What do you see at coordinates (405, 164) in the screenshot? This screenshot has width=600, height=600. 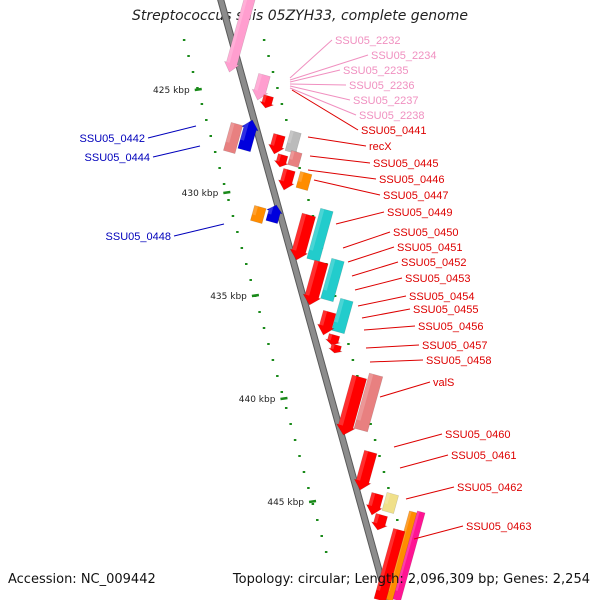 I see `gene-label-red: SSU05_0445` at bounding box center [405, 164].